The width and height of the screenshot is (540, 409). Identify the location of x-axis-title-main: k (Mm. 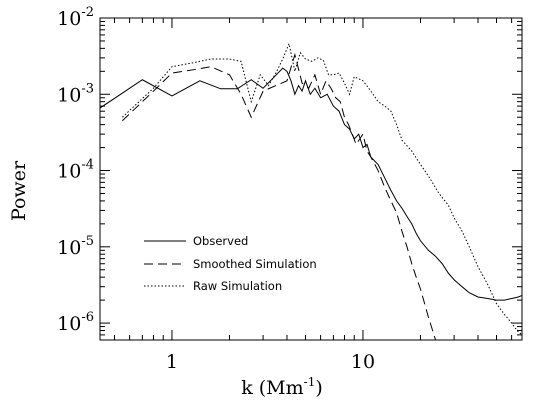
(272, 388).